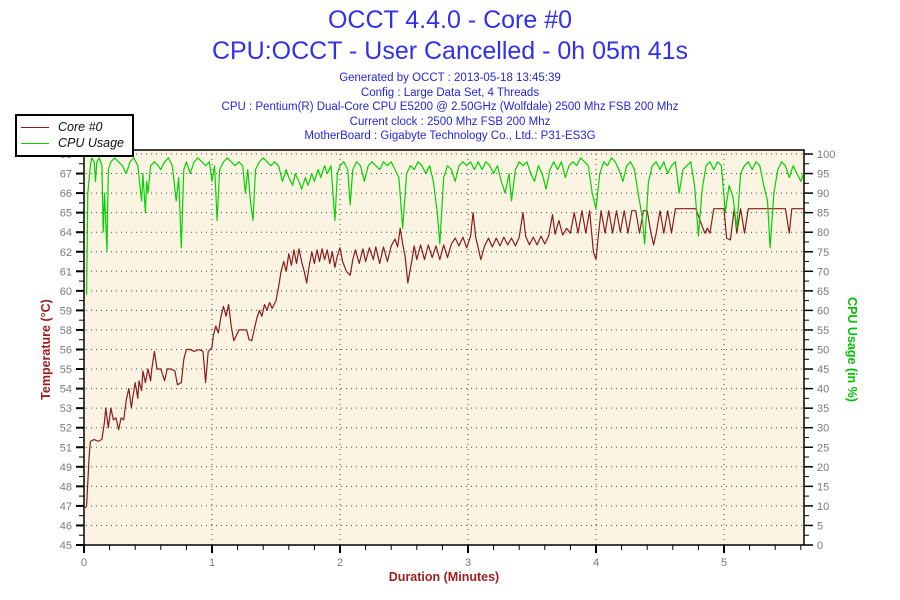 The width and height of the screenshot is (900, 600). I want to click on legend-label-cpu-usage: CPU Usage, so click(91, 143).